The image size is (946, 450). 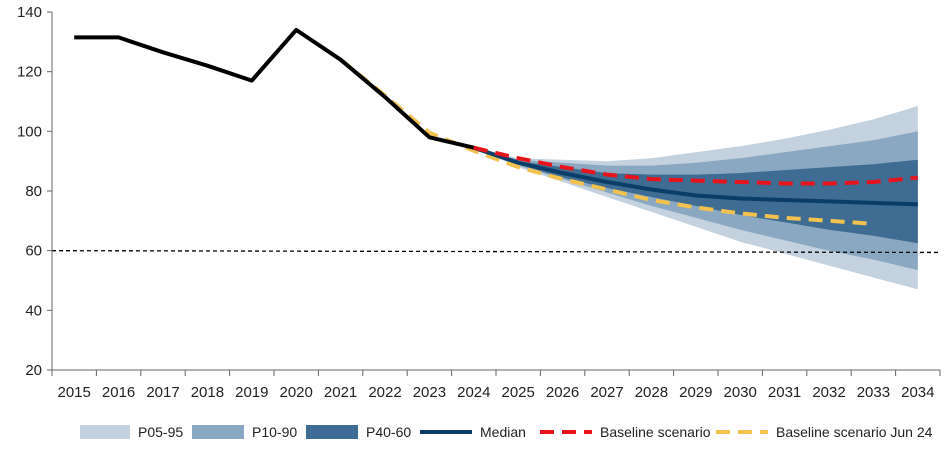 What do you see at coordinates (33, 310) in the screenshot?
I see `y-tick-label: 40` at bounding box center [33, 310].